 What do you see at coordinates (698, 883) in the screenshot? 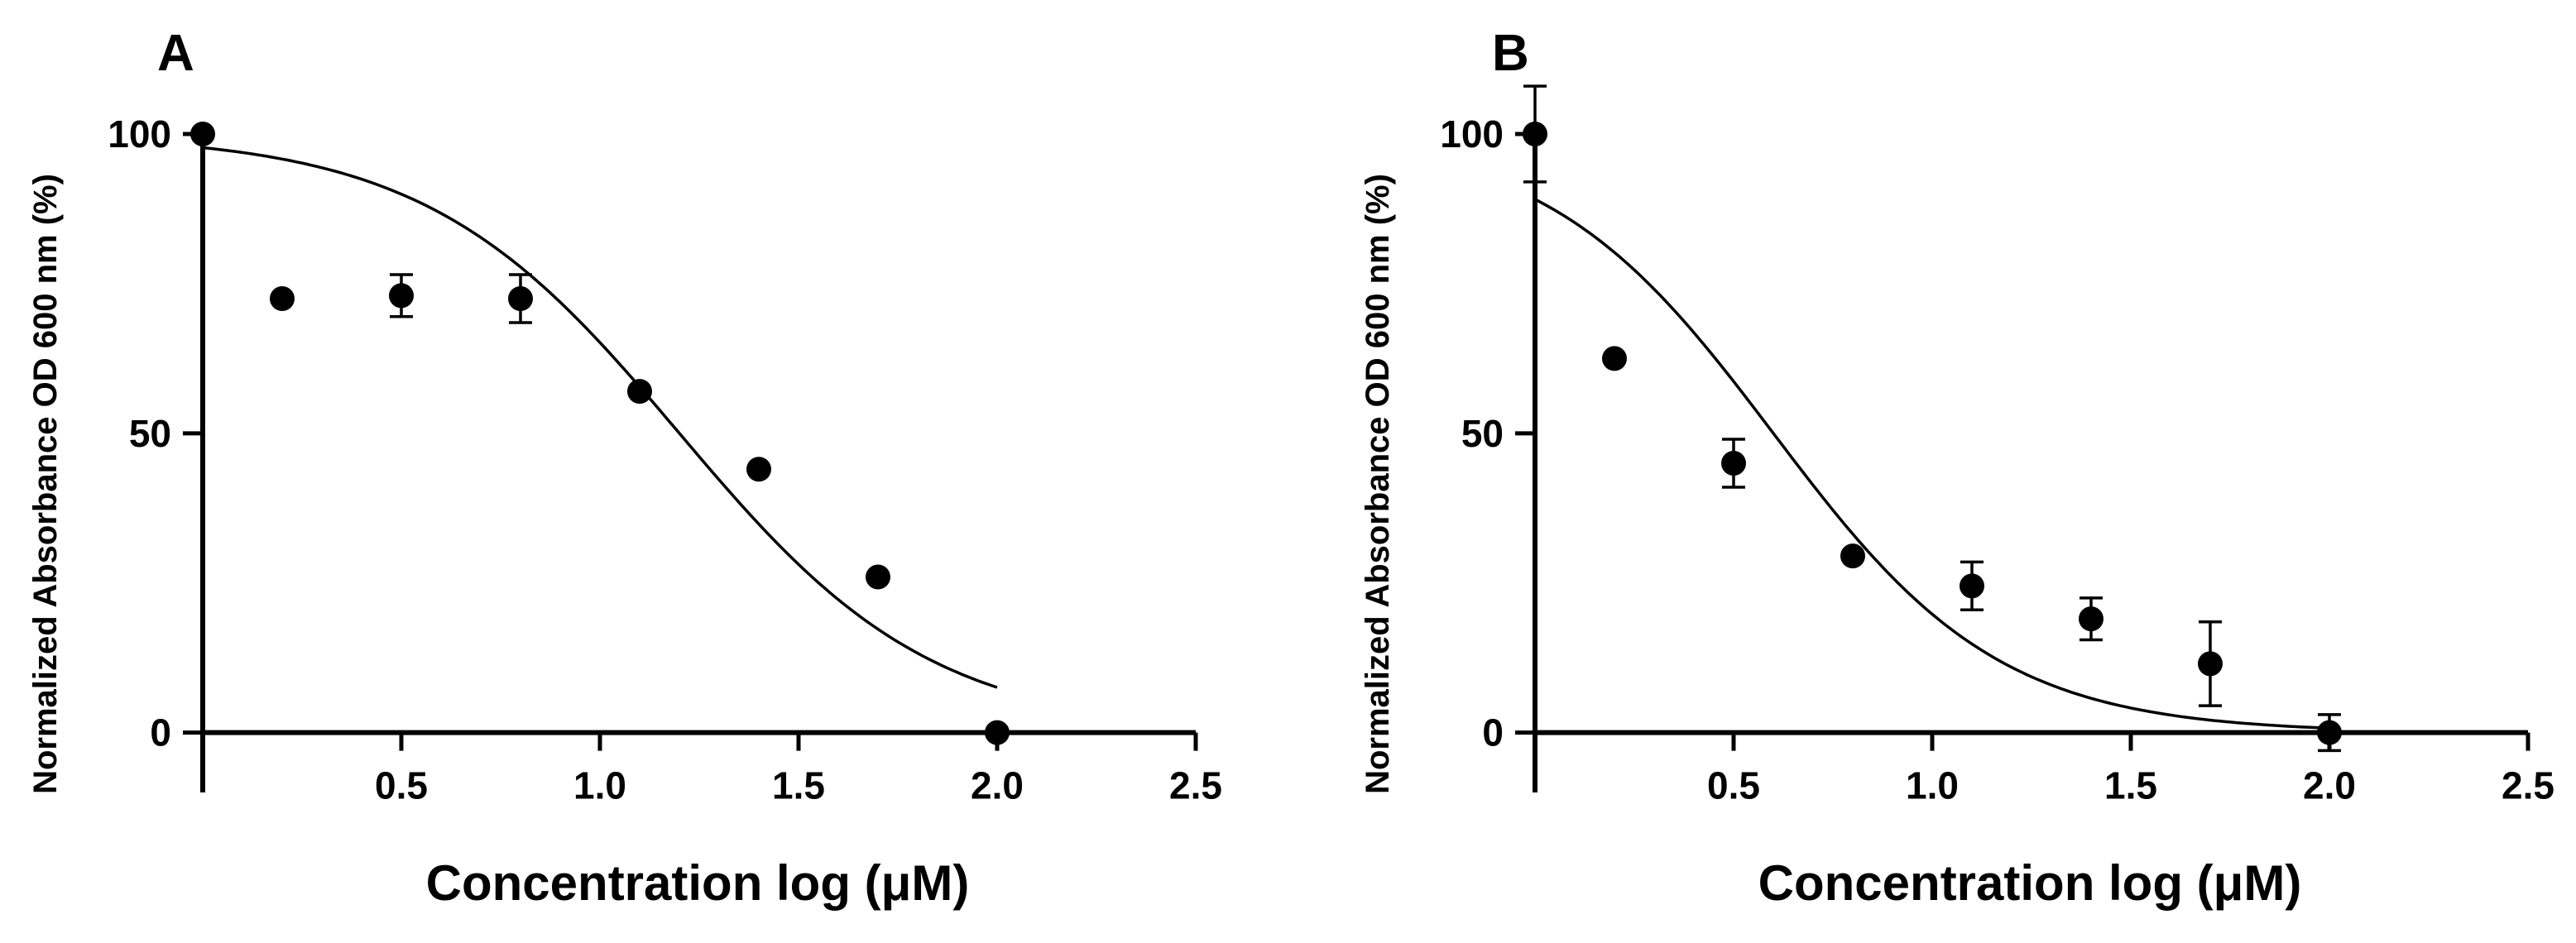
I see `x-axis-title-a: Concentration log (μM)` at bounding box center [698, 883].